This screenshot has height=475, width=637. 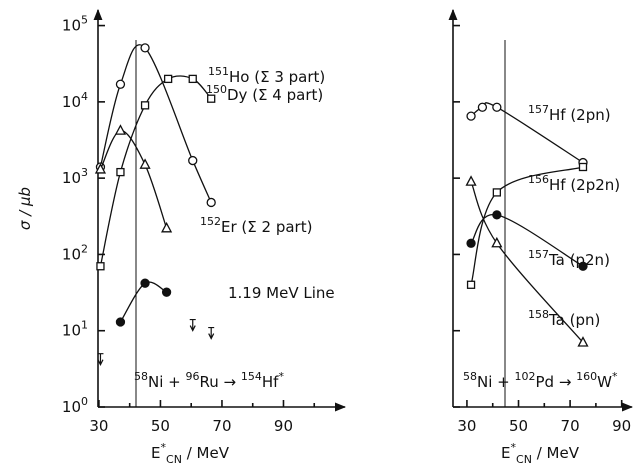 I want to click on series-label: 156Hf (2p2n), so click(x=574, y=183).